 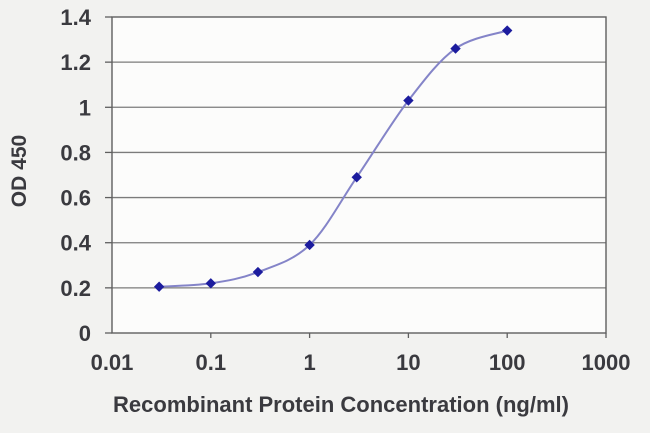 I want to click on y-axis-title: OD 450, so click(x=19, y=171).